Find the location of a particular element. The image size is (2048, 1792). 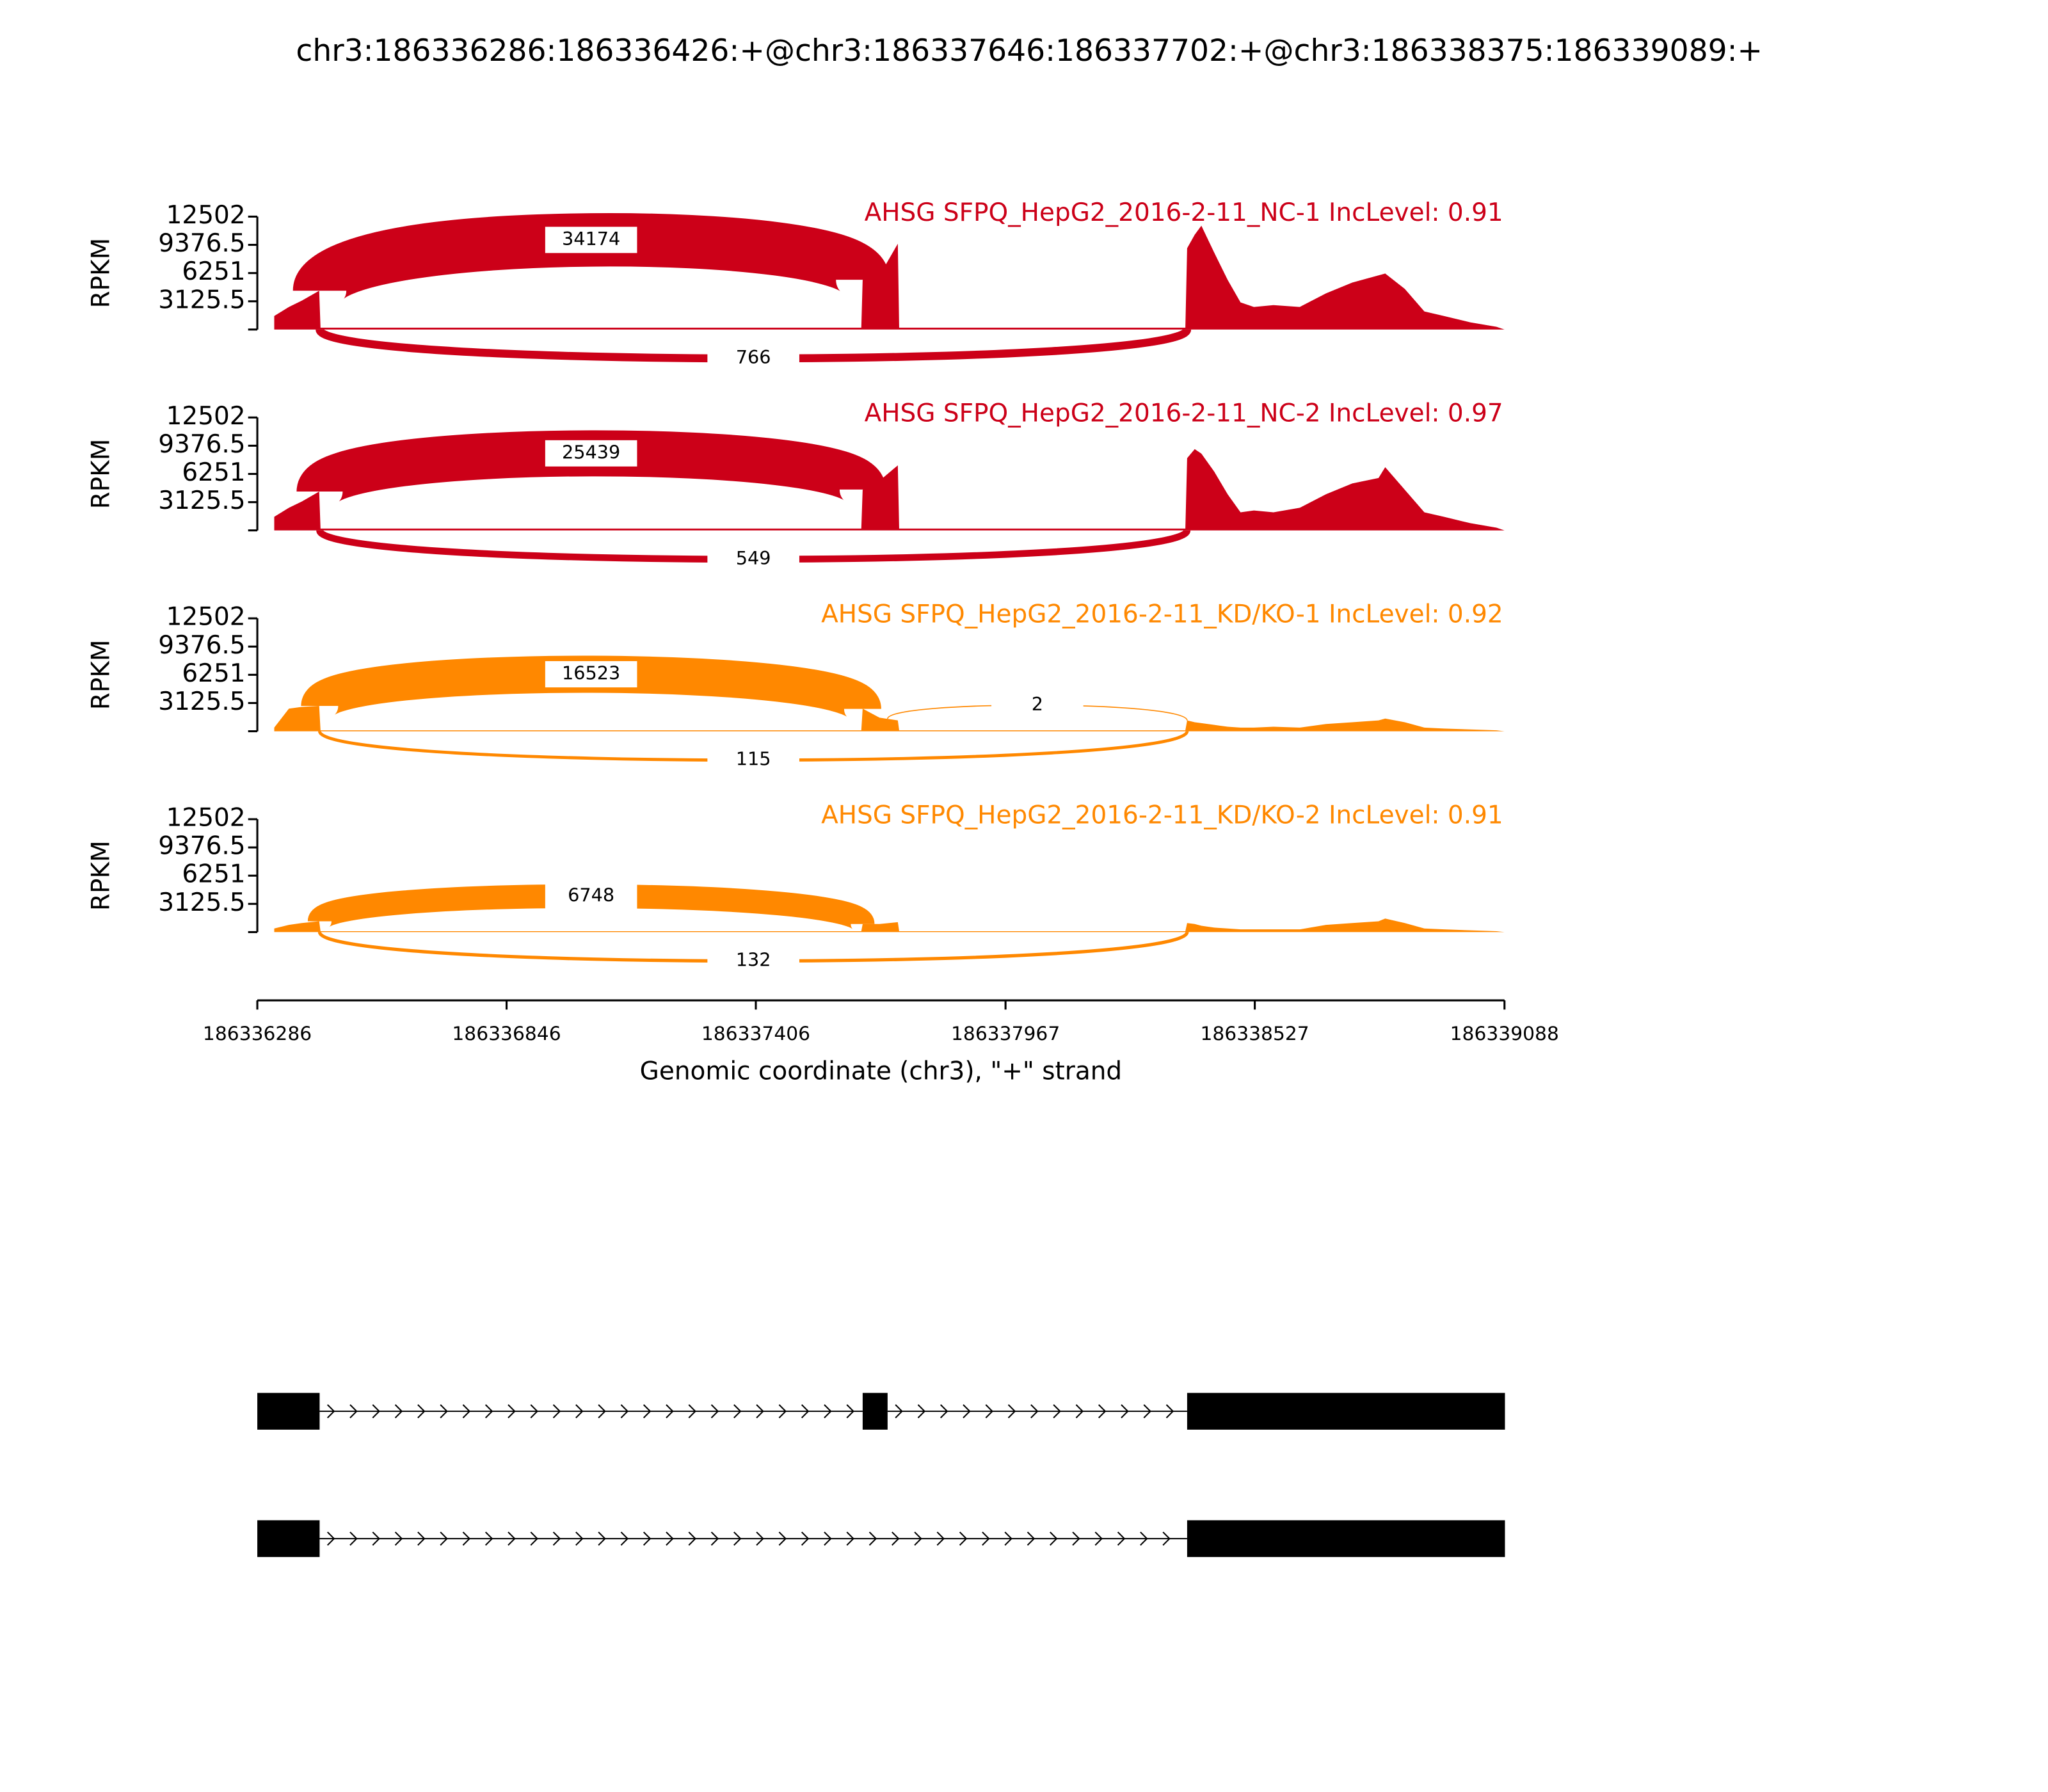

x-tick-label: 186339088 is located at coordinates (1504, 1034).